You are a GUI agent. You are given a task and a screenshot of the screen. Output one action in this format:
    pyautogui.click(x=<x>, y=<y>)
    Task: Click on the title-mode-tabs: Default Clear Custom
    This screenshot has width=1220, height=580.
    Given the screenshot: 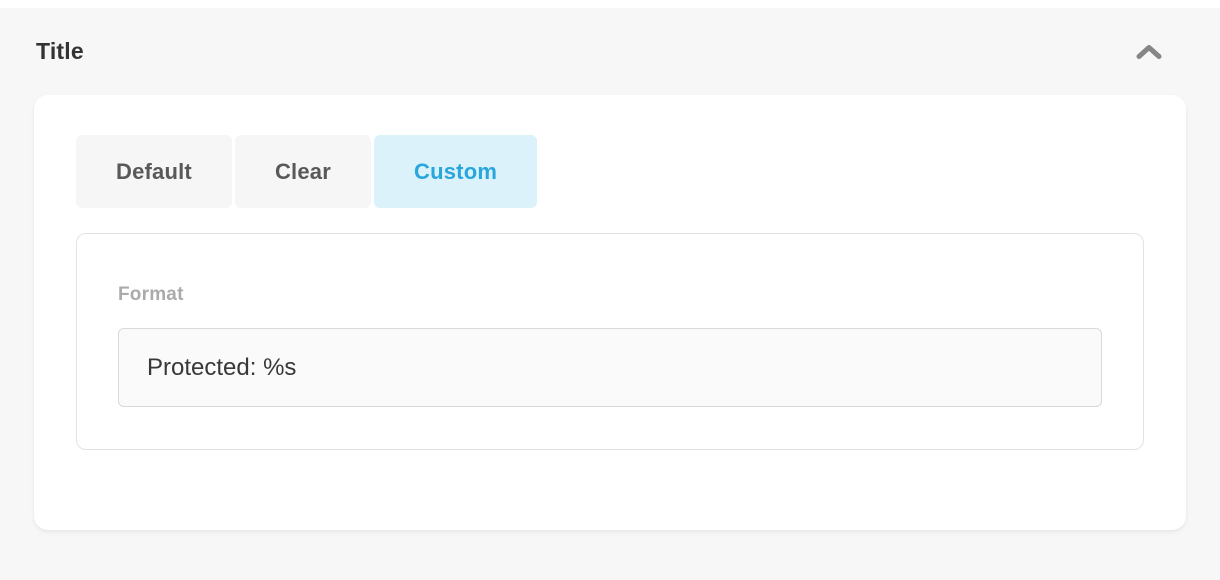 What is the action you would take?
    pyautogui.click(x=610, y=171)
    